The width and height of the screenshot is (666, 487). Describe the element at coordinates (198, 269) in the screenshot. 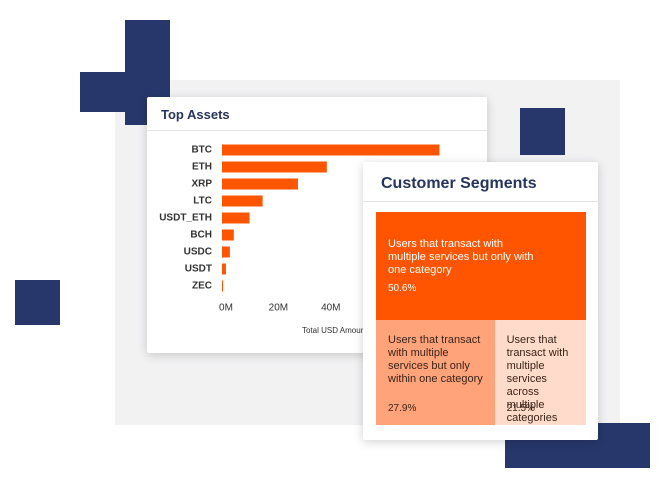

I see `y-tick-label: USDT` at that location.